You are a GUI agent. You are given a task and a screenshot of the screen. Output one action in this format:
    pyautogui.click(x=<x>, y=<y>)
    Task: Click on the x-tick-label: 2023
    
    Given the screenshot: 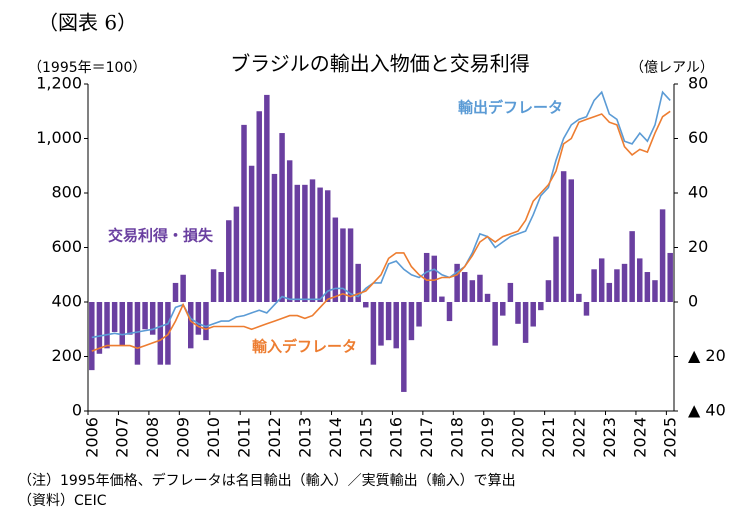 What is the action you would take?
    pyautogui.click(x=609, y=437)
    